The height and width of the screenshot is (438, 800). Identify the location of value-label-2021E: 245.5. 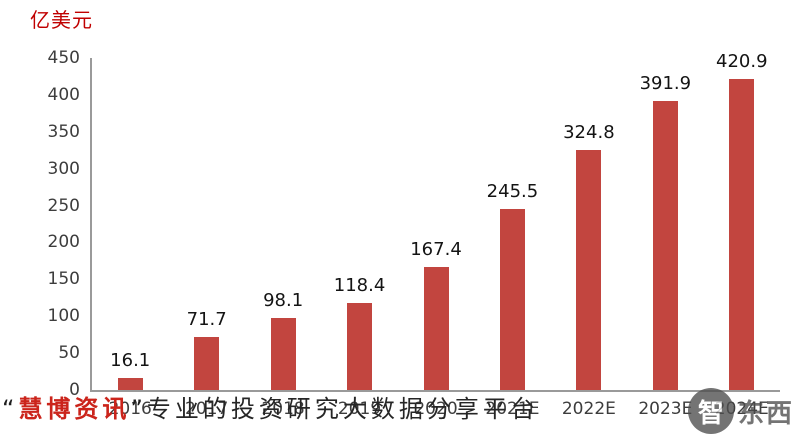
(512, 191).